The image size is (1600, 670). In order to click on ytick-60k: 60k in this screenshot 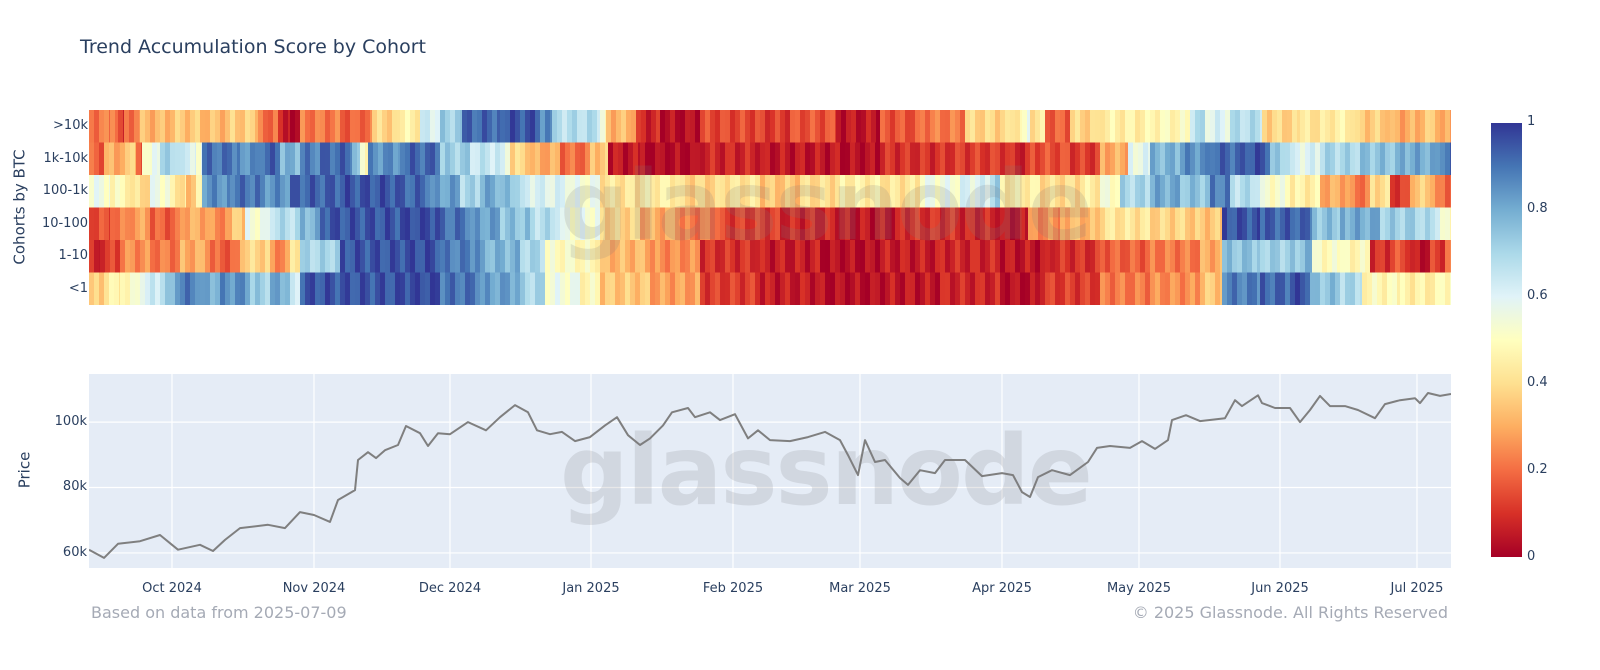, I will do `click(74, 552)`.